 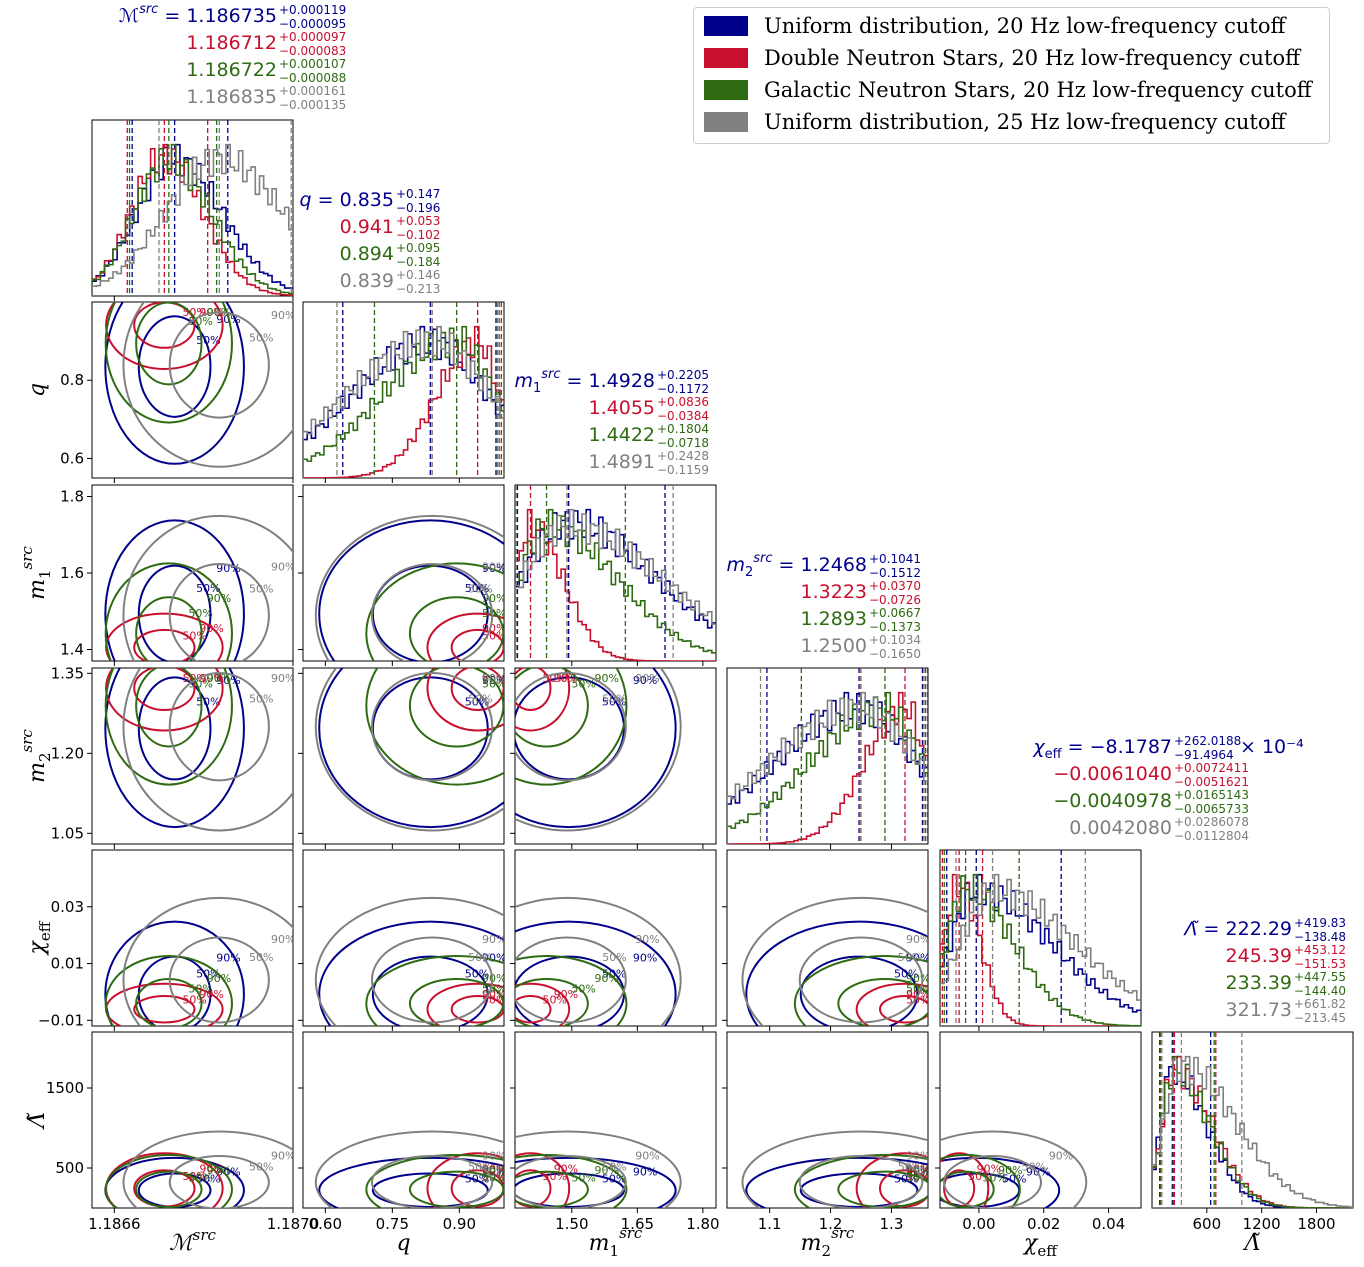 I want to click on x-tick-label: 1.80, so click(x=702, y=1224).